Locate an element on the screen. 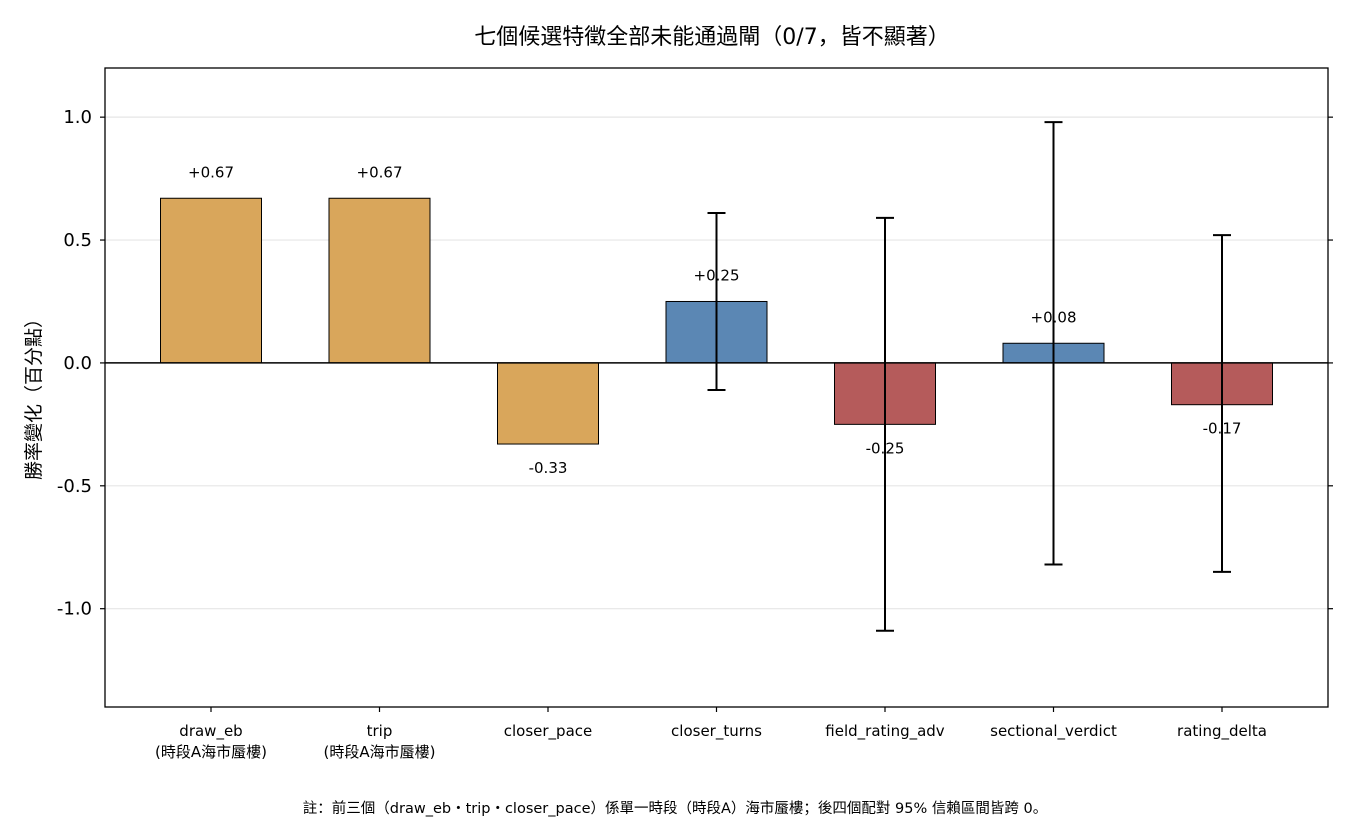 The width and height of the screenshot is (1350, 825). y-tick-label: 0.5 is located at coordinates (77, 240).